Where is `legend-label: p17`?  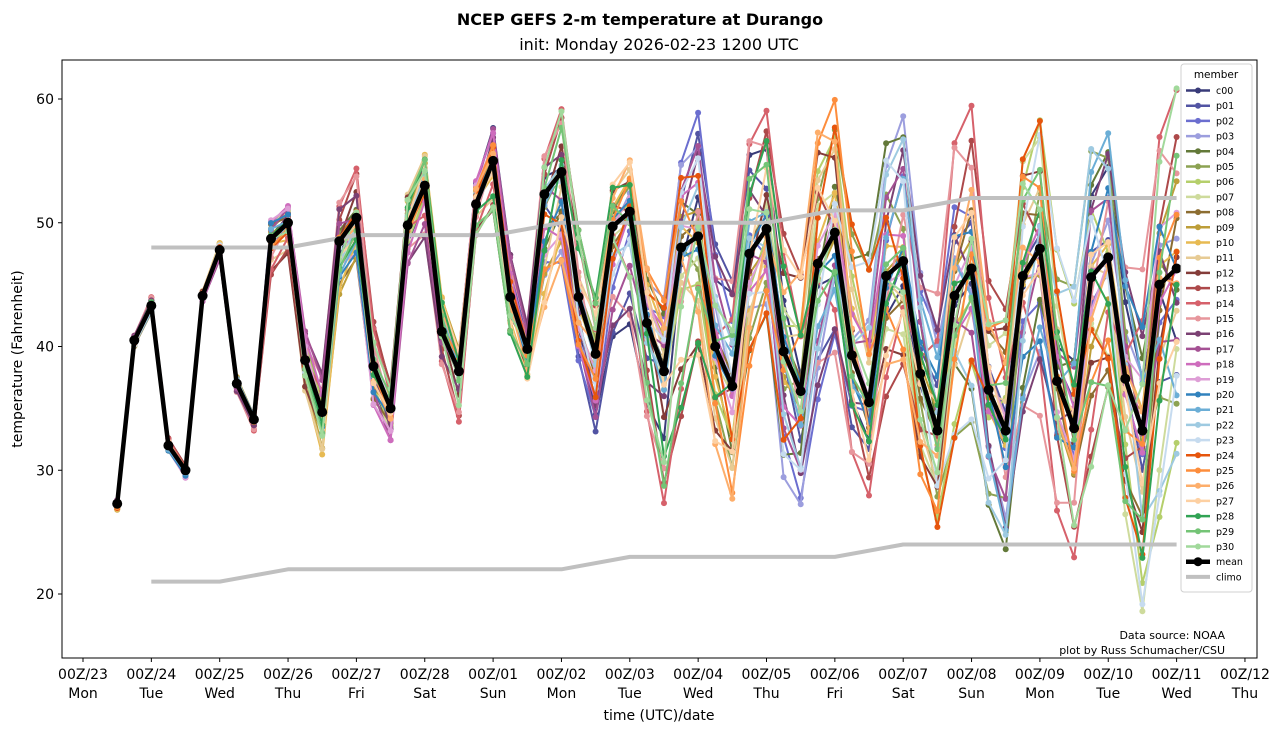
legend-label: p17 is located at coordinates (1225, 349).